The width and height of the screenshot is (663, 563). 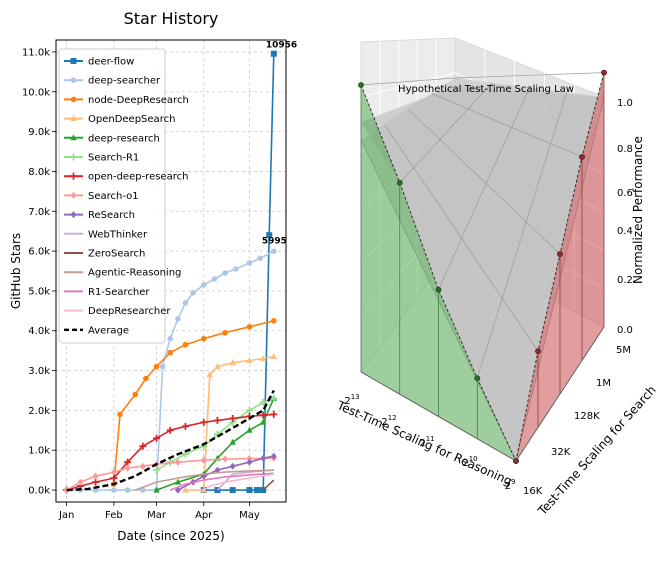 I want to click on series-R1-Searcher, so click(x=221, y=481).